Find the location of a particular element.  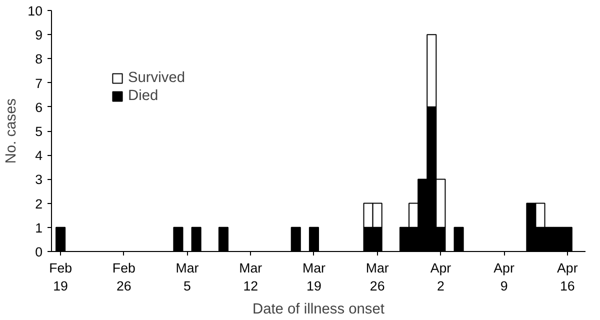

y-tick-label: 0 is located at coordinates (39, 252).